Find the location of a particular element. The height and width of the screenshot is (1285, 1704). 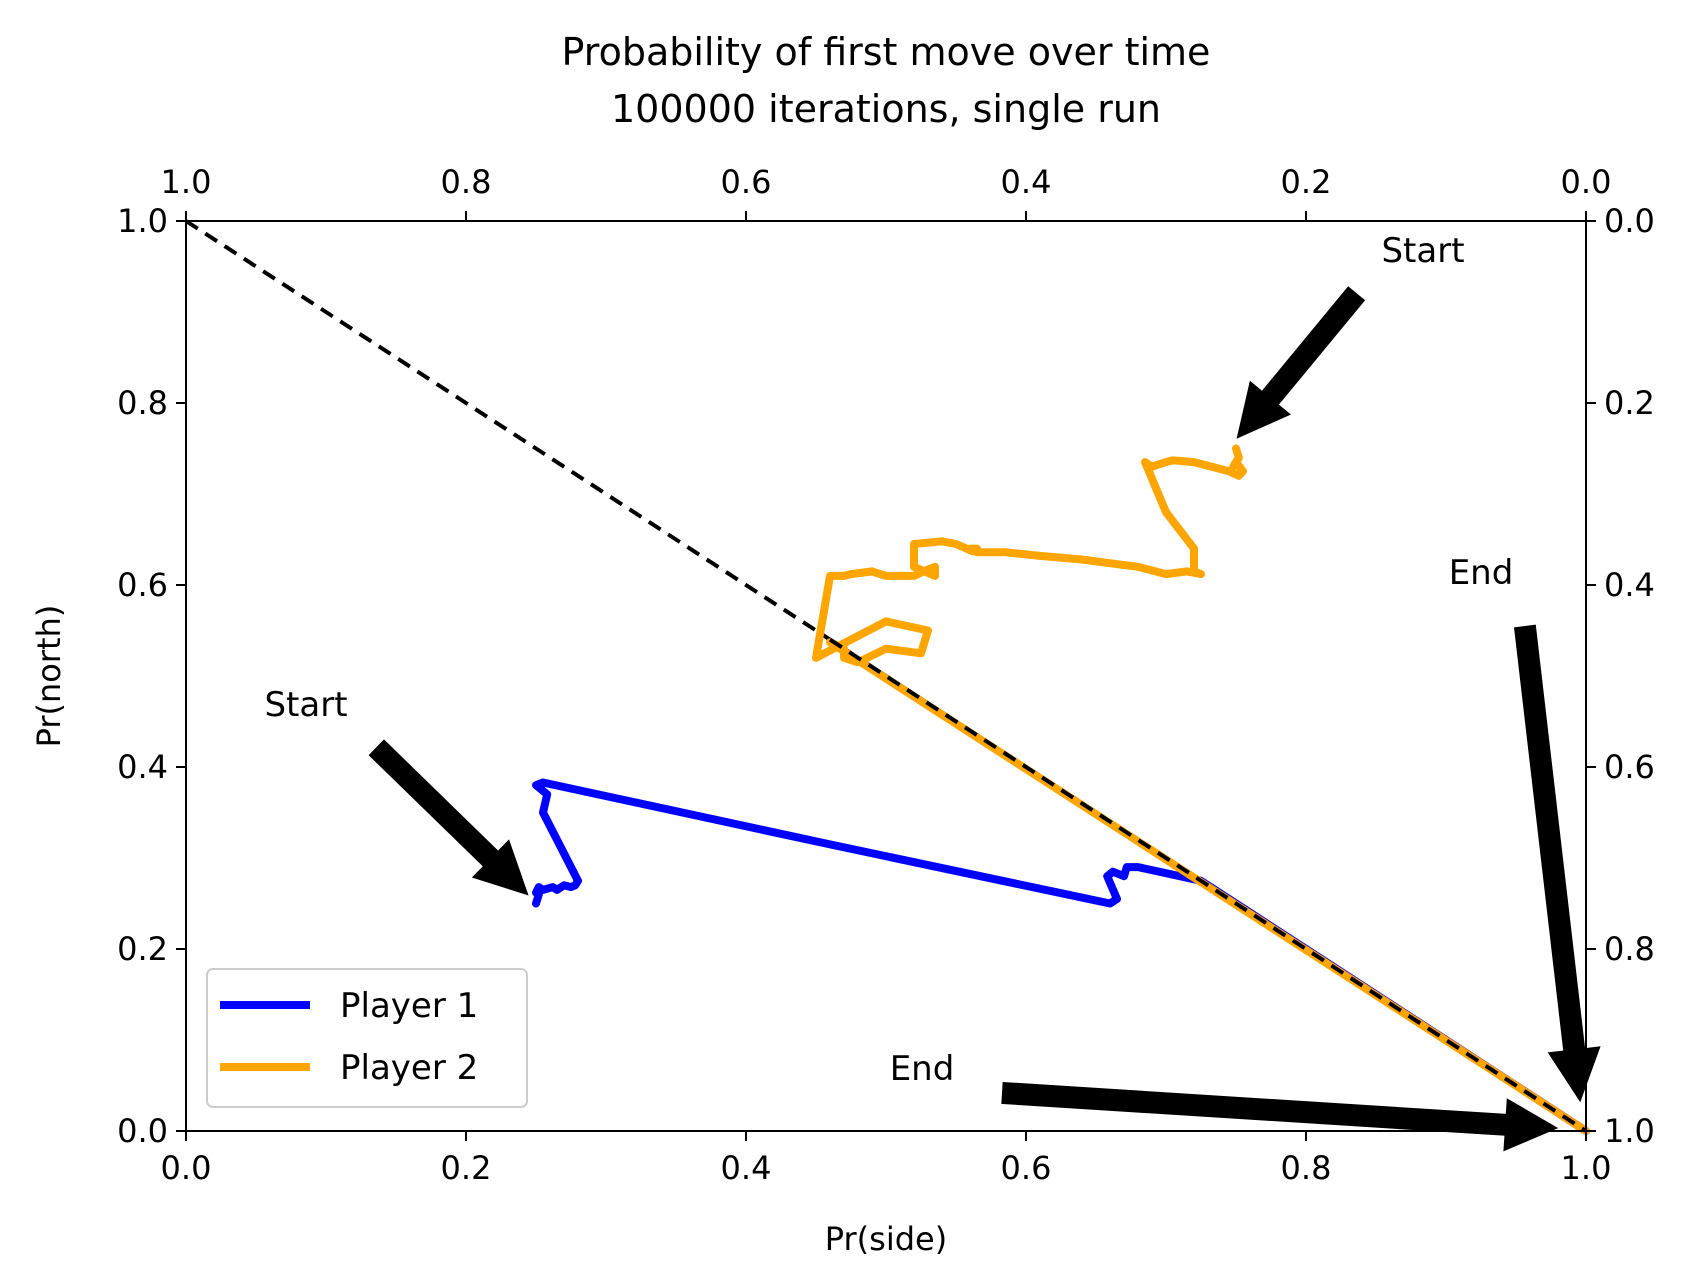

top-tick-label: 0.4 is located at coordinates (1026, 182).